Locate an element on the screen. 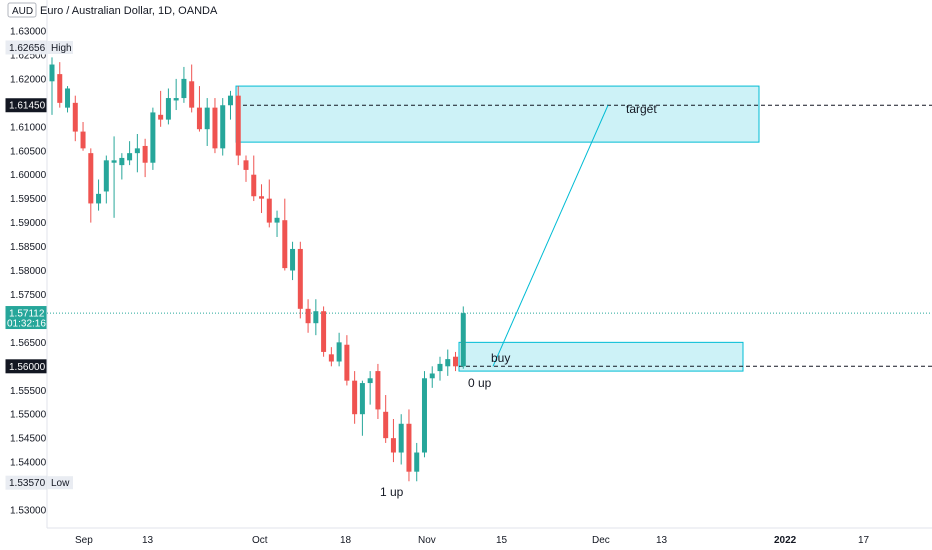 This screenshot has width=932, height=550. high-badge is located at coordinates (26, 47).